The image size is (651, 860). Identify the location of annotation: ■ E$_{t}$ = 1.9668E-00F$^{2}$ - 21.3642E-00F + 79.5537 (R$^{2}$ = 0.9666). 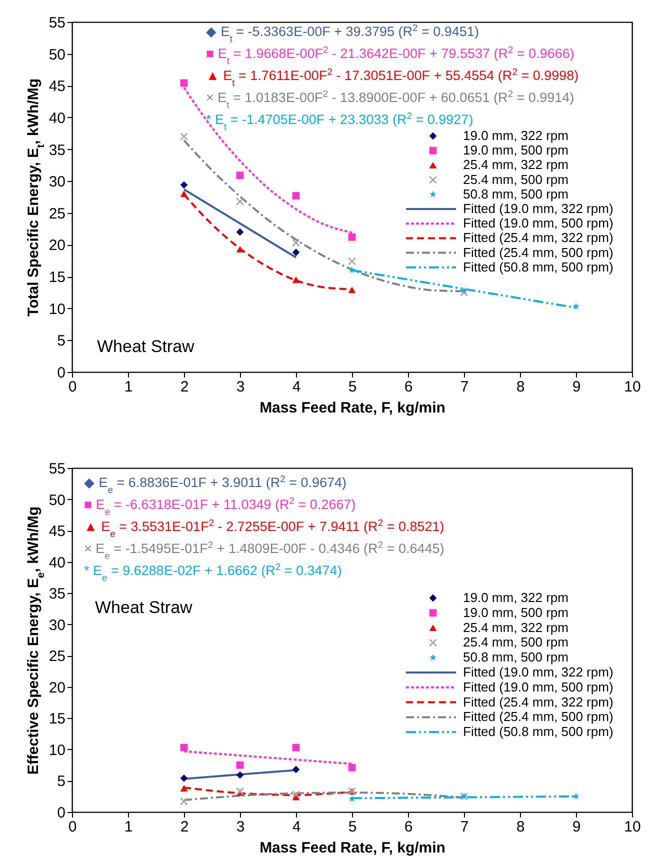
(390, 55).